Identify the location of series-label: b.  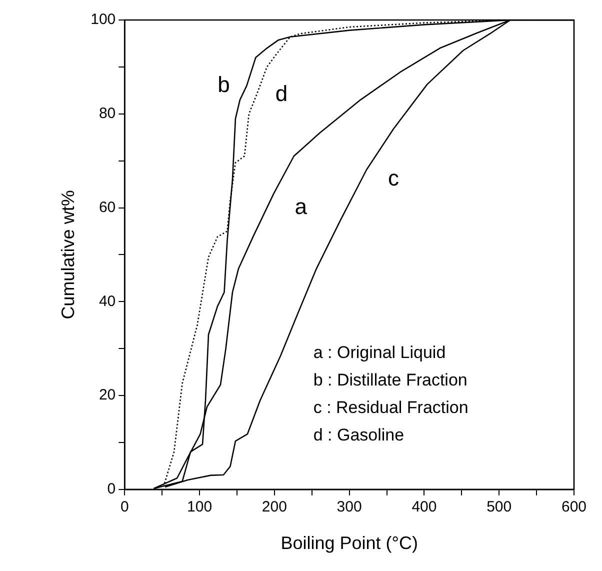
(224, 84).